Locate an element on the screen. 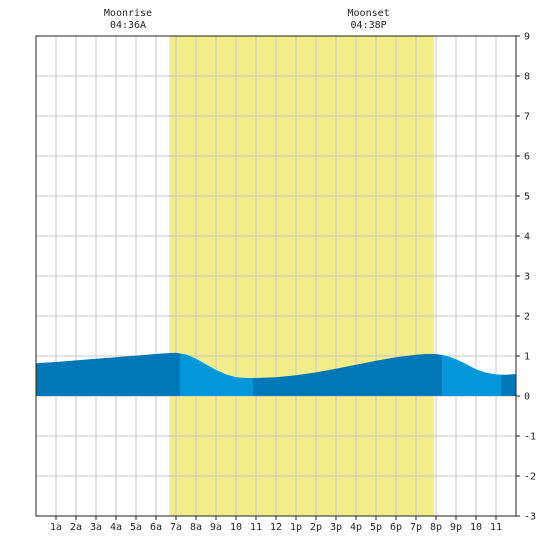 This screenshot has width=550, height=550. x-tick-label: 4p is located at coordinates (356, 527).